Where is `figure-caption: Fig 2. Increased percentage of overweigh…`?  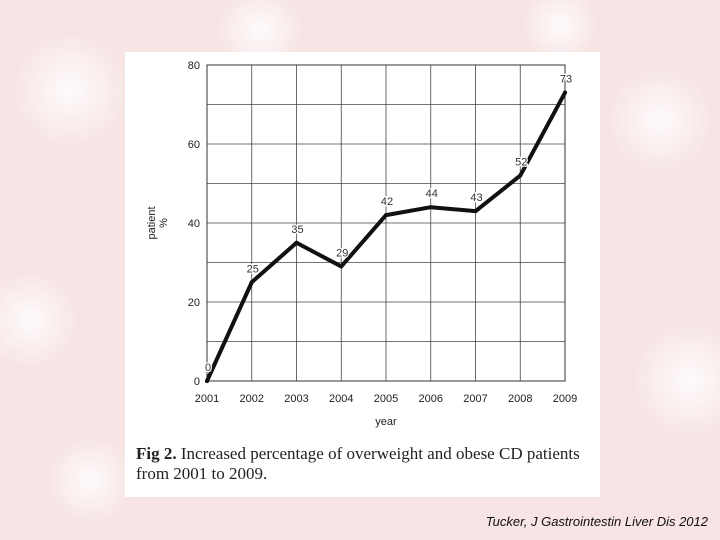
figure-caption: Fig 2. Increased percentage of overweigh… is located at coordinates (371, 464).